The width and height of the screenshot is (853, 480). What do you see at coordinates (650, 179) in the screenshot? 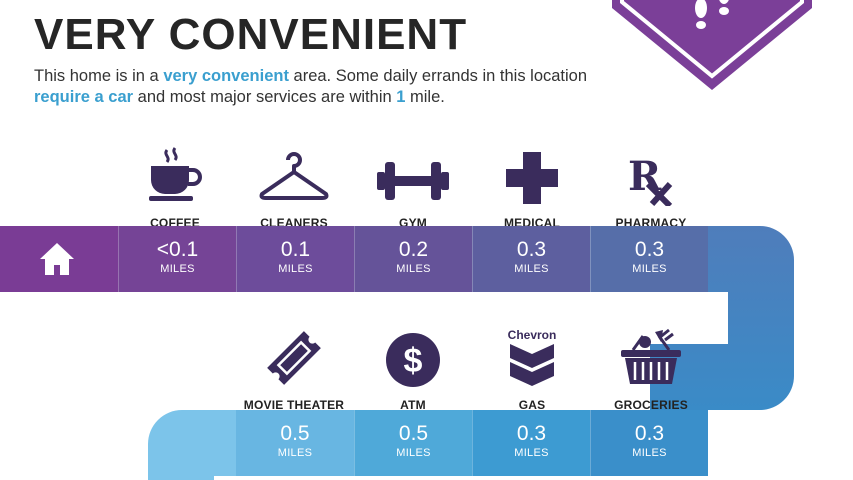
I see `rx-icon: R` at bounding box center [650, 179].